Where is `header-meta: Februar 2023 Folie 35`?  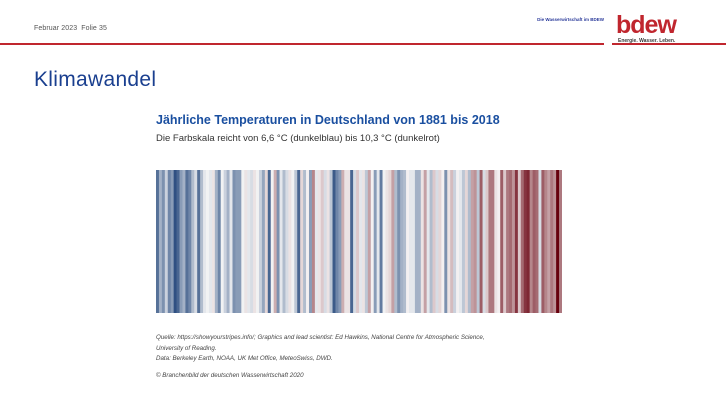 header-meta: Februar 2023 Folie 35 is located at coordinates (70, 28).